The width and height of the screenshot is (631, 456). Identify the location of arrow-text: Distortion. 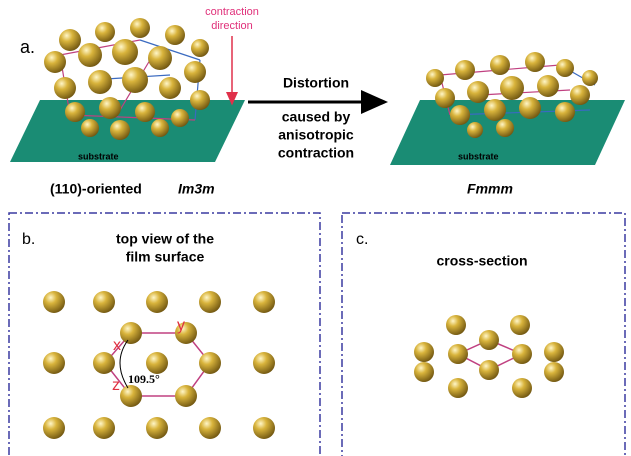
(316, 83).